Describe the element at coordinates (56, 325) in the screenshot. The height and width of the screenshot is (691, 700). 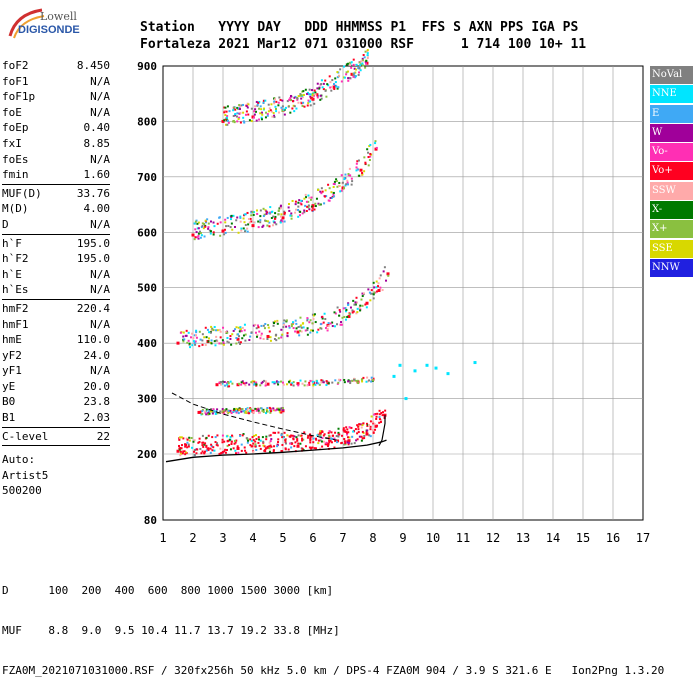
I see `param-row: hmF1 N/A` at that location.